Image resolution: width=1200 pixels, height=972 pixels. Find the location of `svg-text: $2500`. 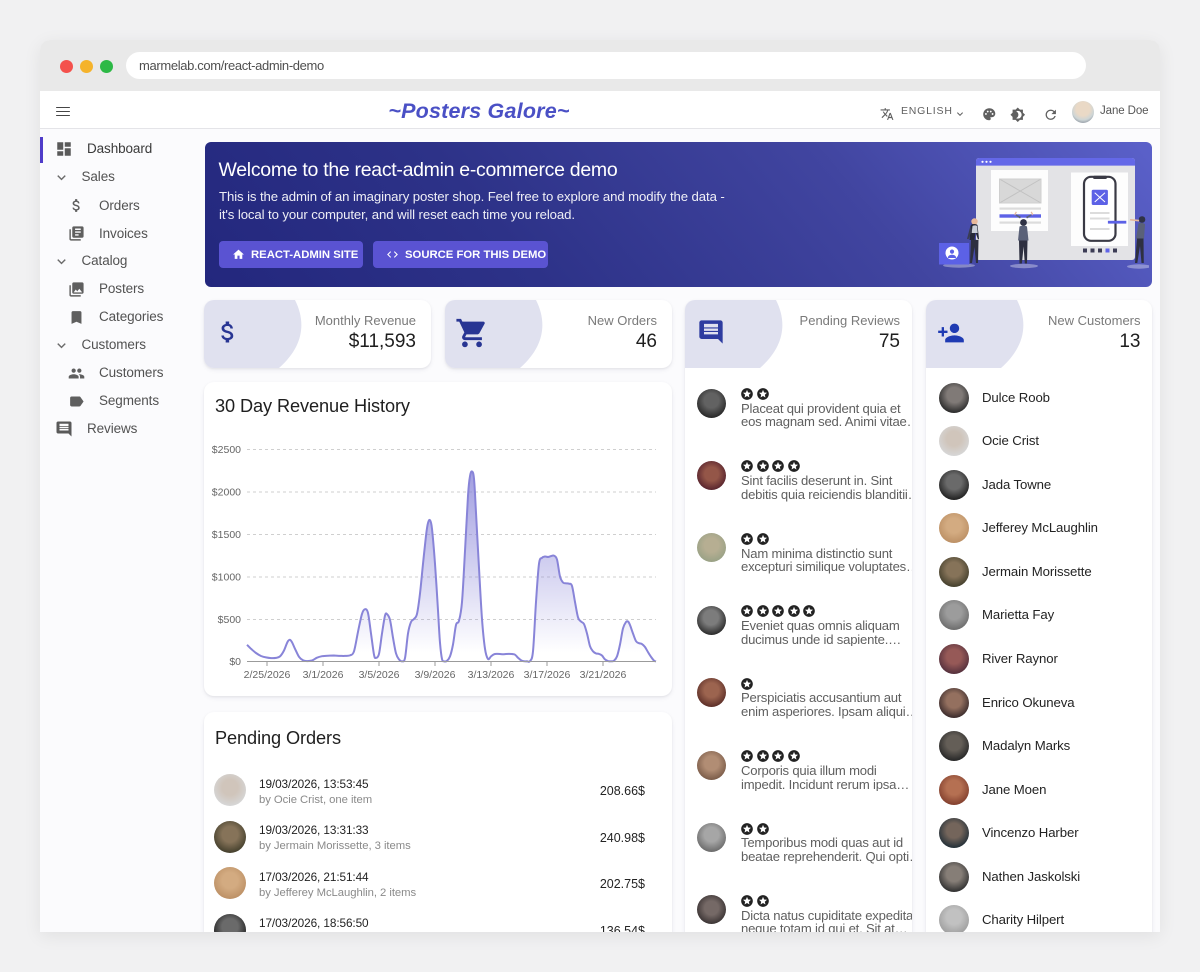

svg-text: $2500 is located at coordinates (226, 450).